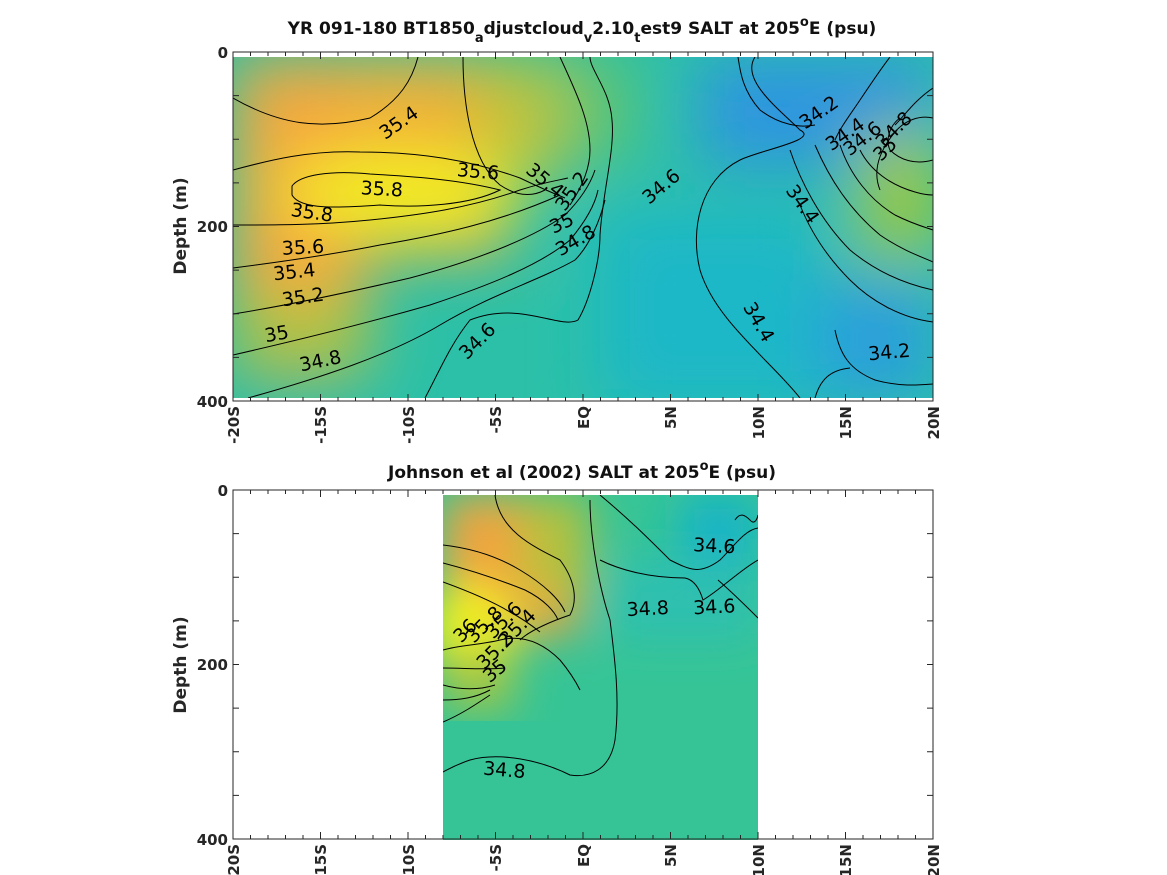 Image resolution: width=1167 pixels, height=875 pixels. What do you see at coordinates (212, 227) in the screenshot?
I see `top-y-tick-label: 200` at bounding box center [212, 227].